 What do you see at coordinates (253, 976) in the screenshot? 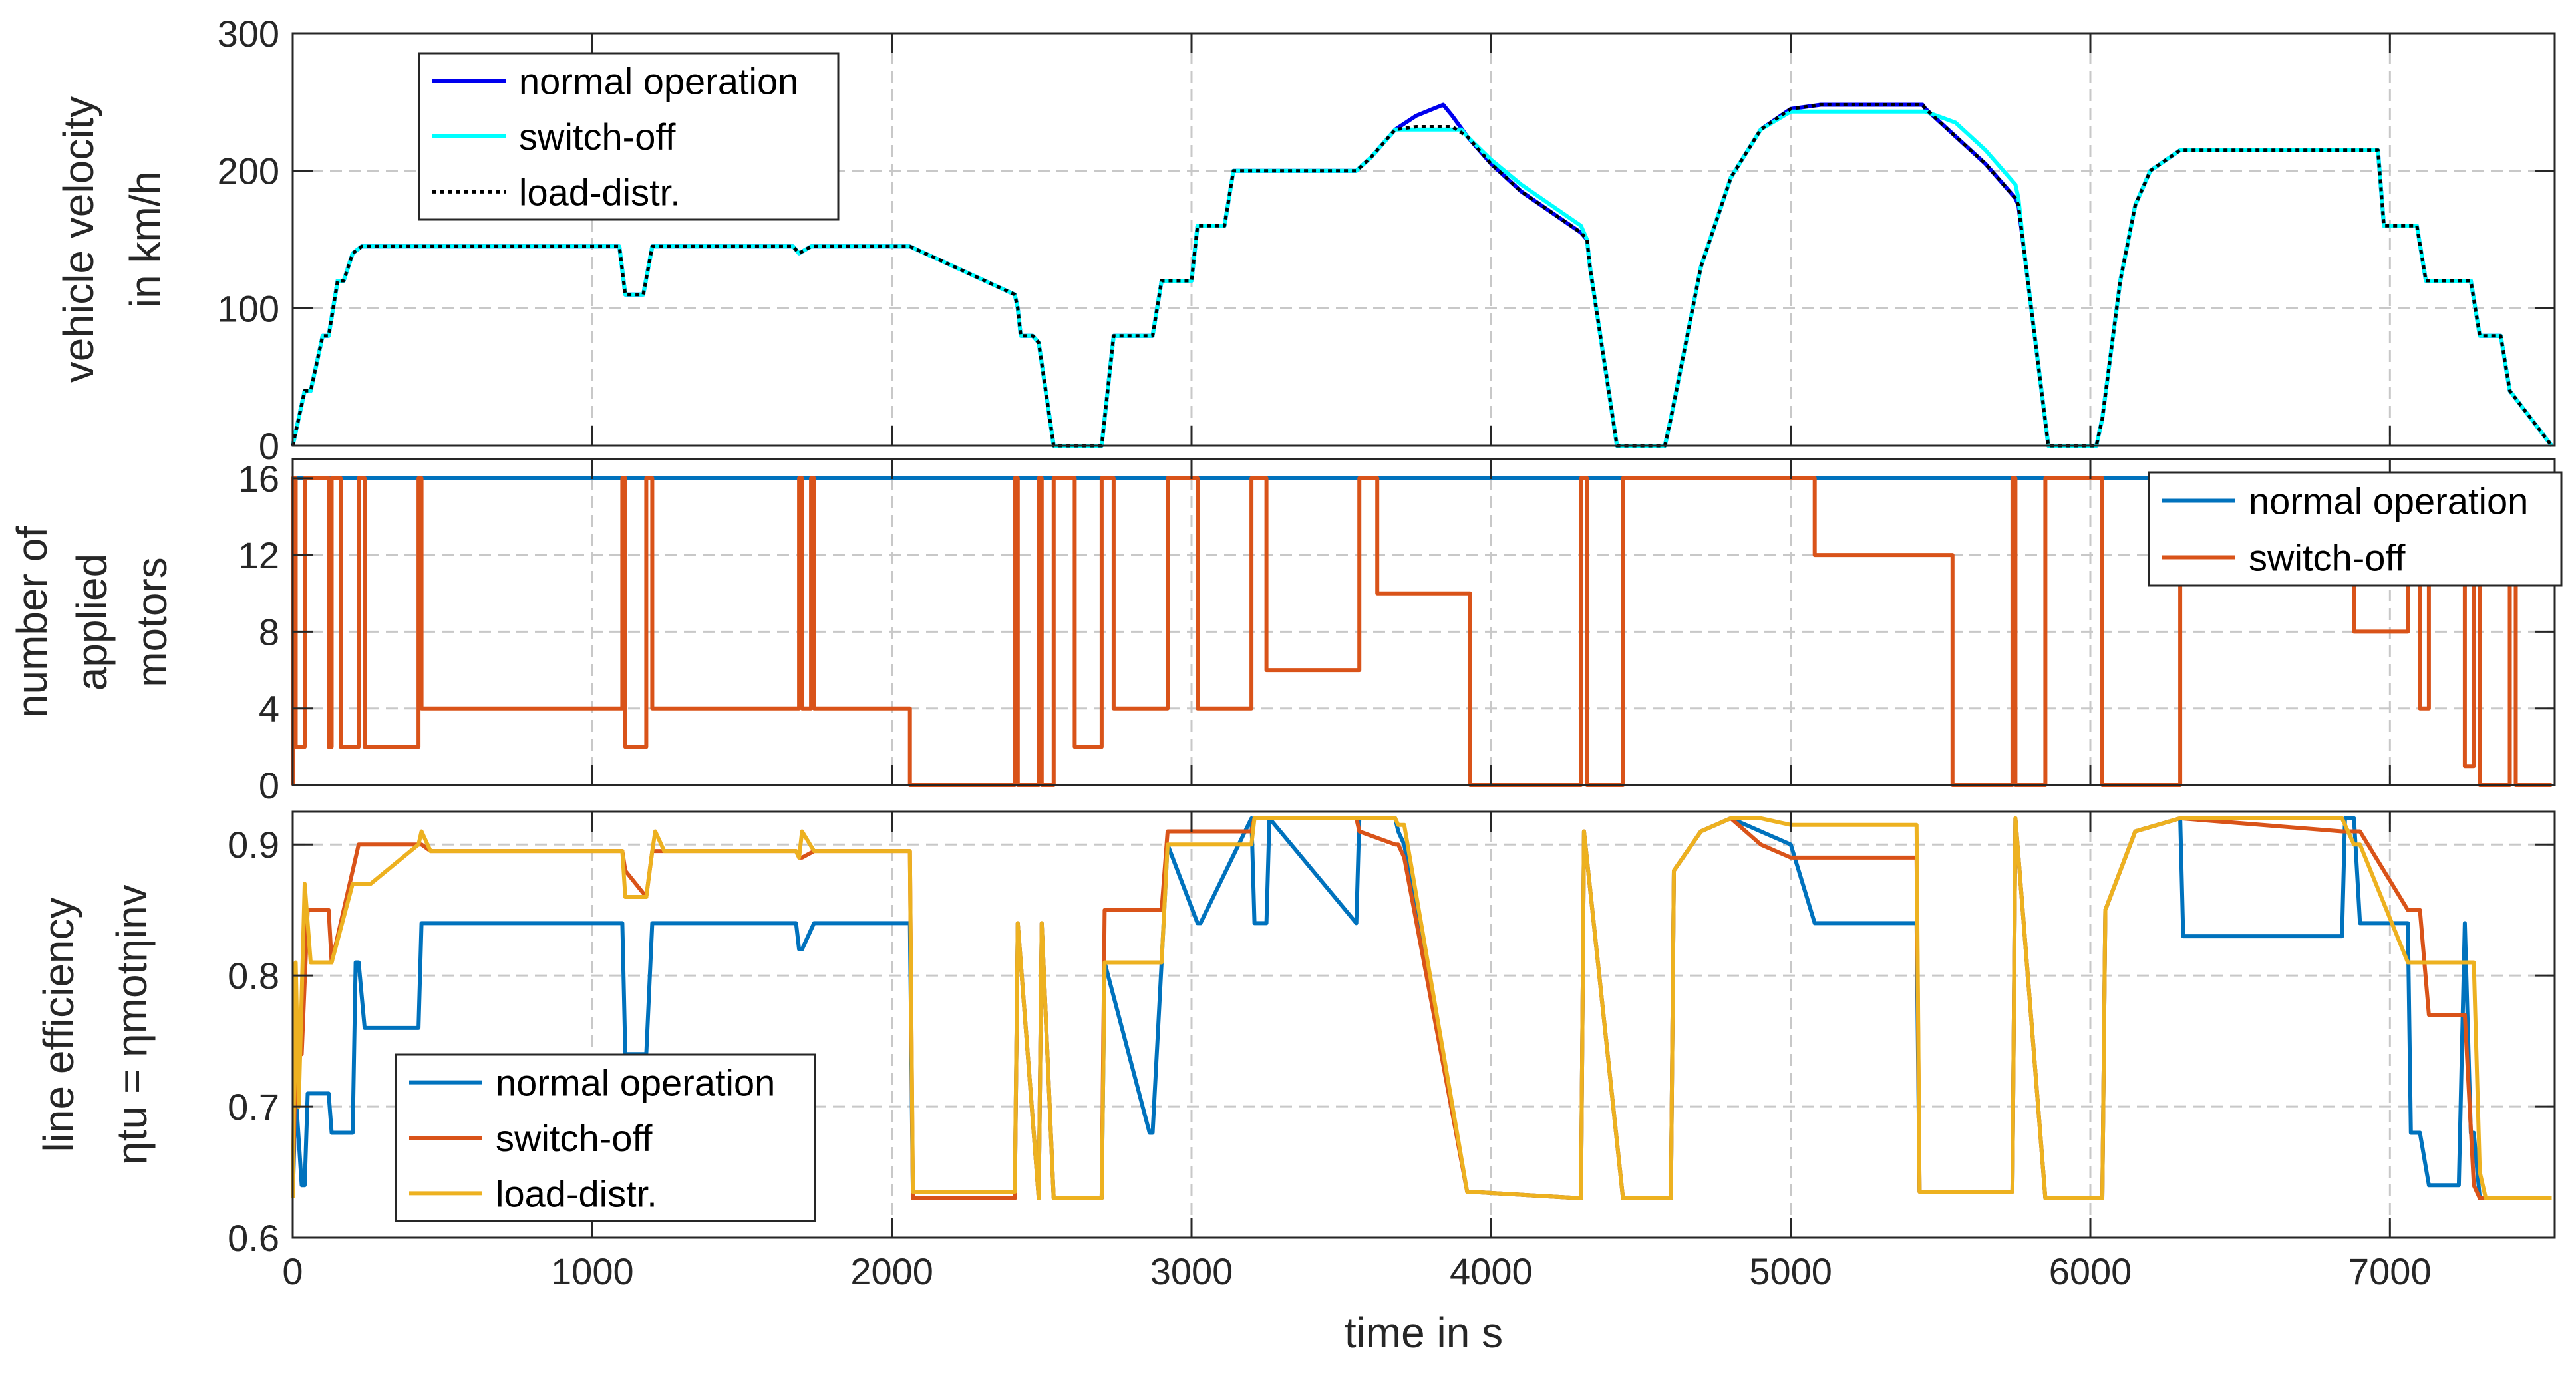
I see `y-tick-label: 0.8` at bounding box center [253, 976].